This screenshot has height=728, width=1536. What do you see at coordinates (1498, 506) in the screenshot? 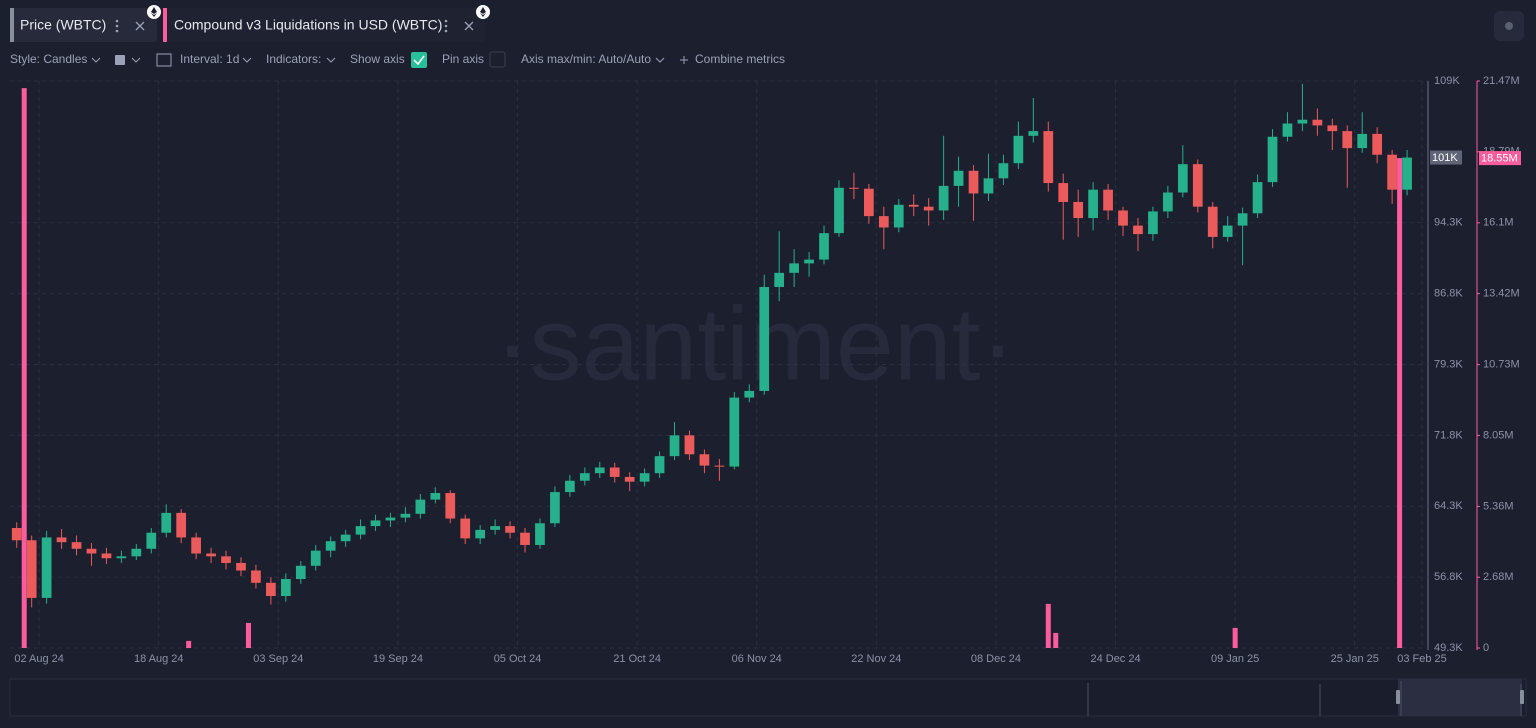
I see `y2-tick-label: 5.36M` at bounding box center [1498, 506].